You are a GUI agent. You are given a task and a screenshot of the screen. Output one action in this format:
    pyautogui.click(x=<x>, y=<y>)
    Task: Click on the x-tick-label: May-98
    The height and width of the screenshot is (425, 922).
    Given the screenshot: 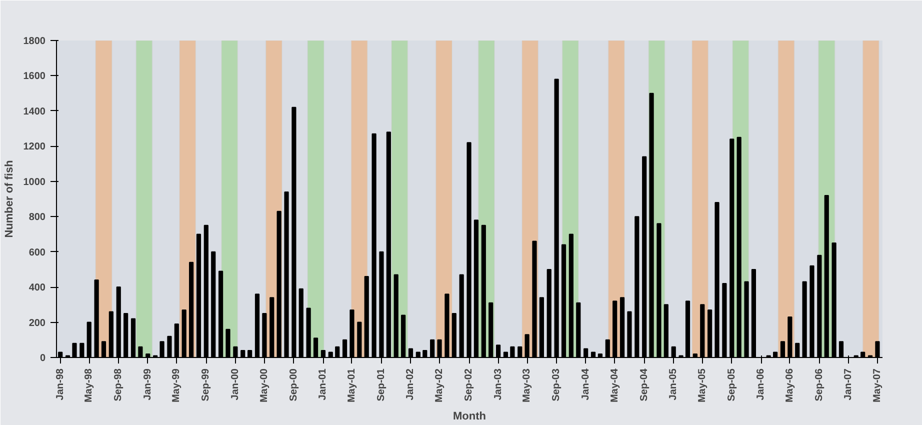 What is the action you would take?
    pyautogui.click(x=89, y=385)
    